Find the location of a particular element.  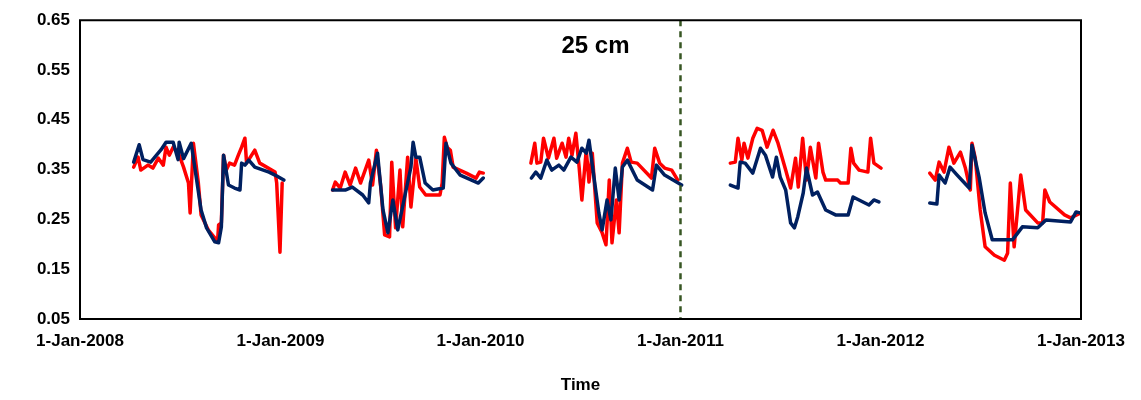

x-axis-title: Time is located at coordinates (580, 385).